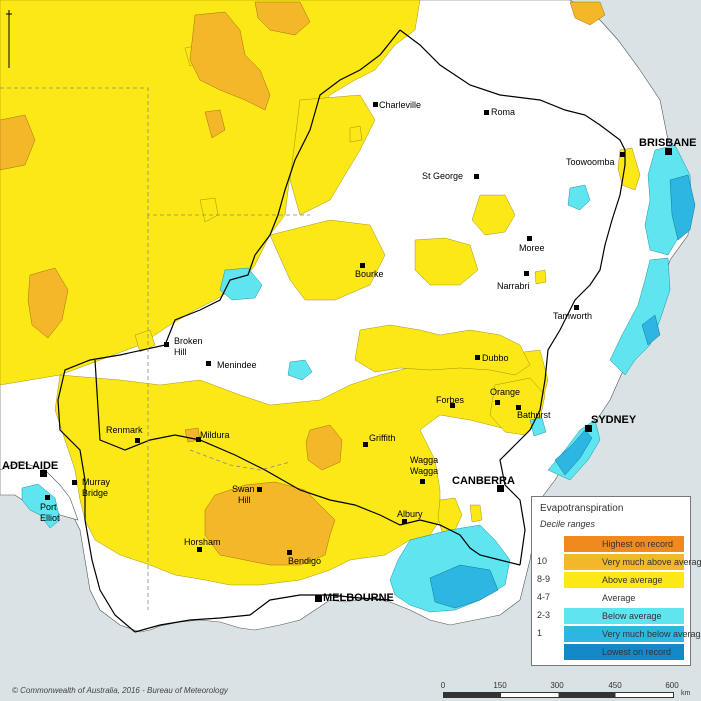 This screenshot has height=701, width=701. I want to click on legend-item-average: 4-7 Average, so click(612, 598).